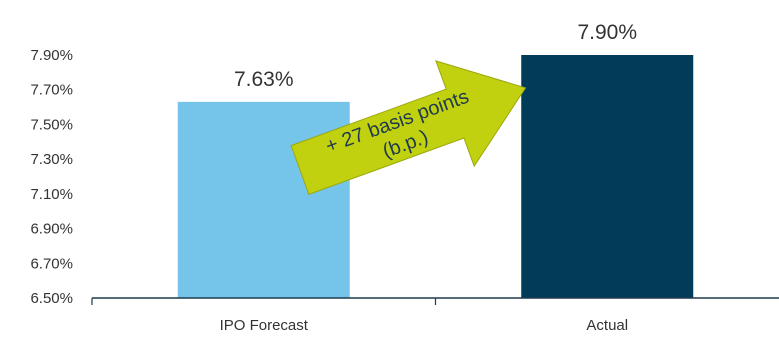 The height and width of the screenshot is (337, 779). What do you see at coordinates (51, 194) in the screenshot?
I see `y-tick-label: 7.10%` at bounding box center [51, 194].